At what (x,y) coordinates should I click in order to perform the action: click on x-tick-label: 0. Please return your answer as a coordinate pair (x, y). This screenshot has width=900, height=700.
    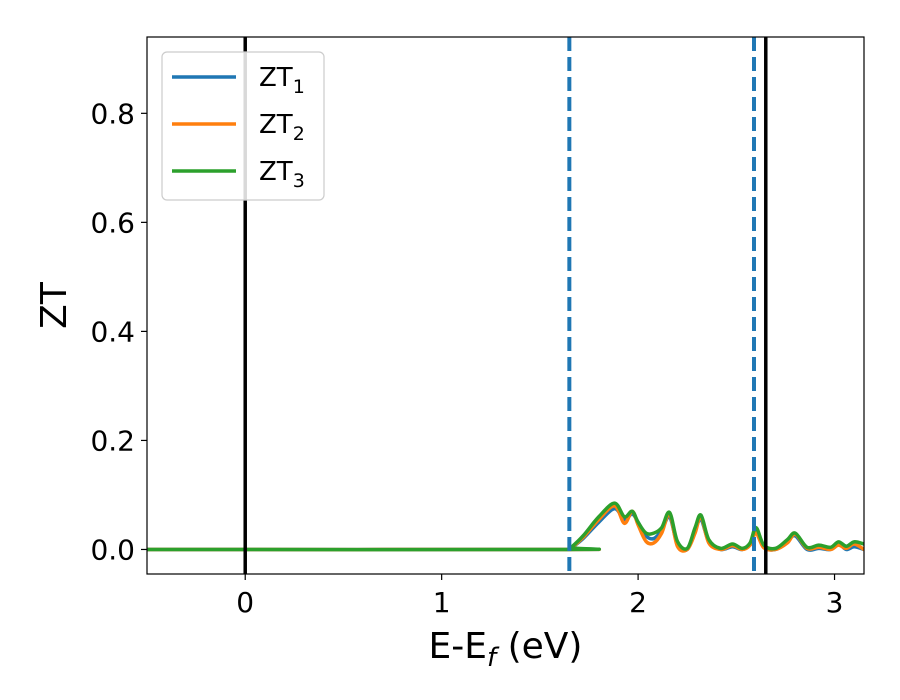
    Looking at the image, I should click on (245, 602).